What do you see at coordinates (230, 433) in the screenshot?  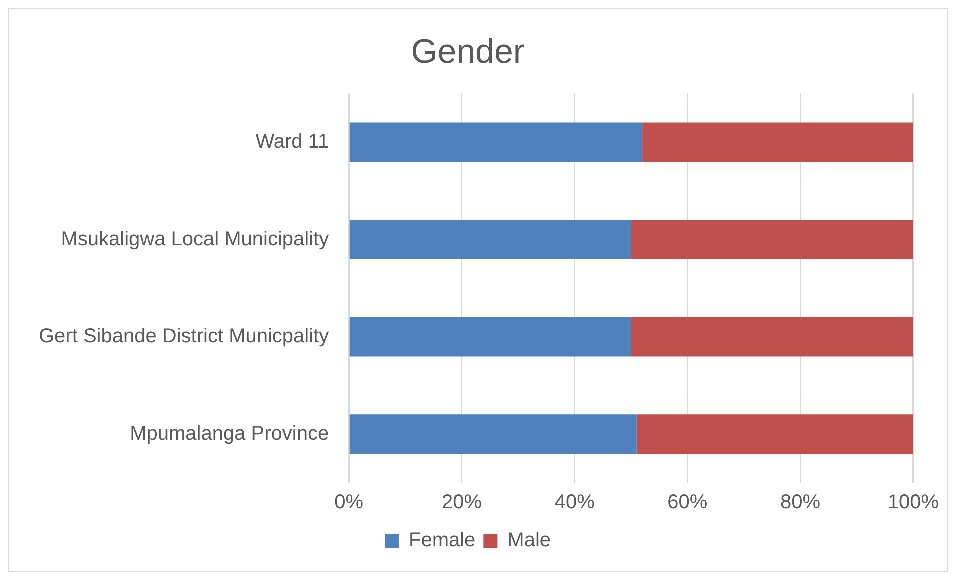 I see `y-tick-label: Mpumalanga Province` at bounding box center [230, 433].